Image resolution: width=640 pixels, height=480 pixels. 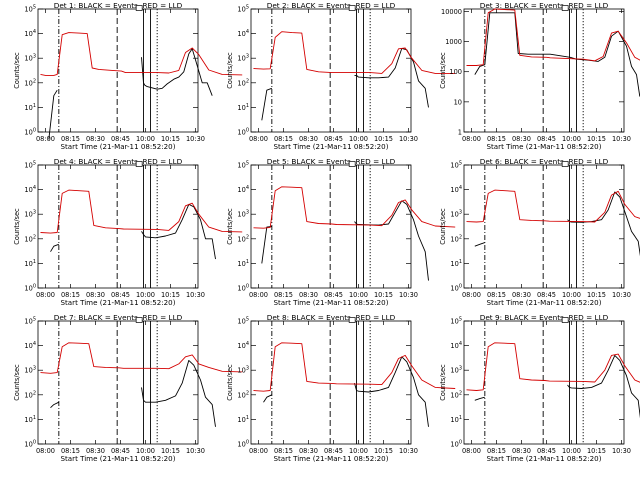 What do you see at coordinates (118, 317) in the screenshot?
I see `panel-title: Det 7: BLACK = Events, RED = LLD` at bounding box center [118, 317].